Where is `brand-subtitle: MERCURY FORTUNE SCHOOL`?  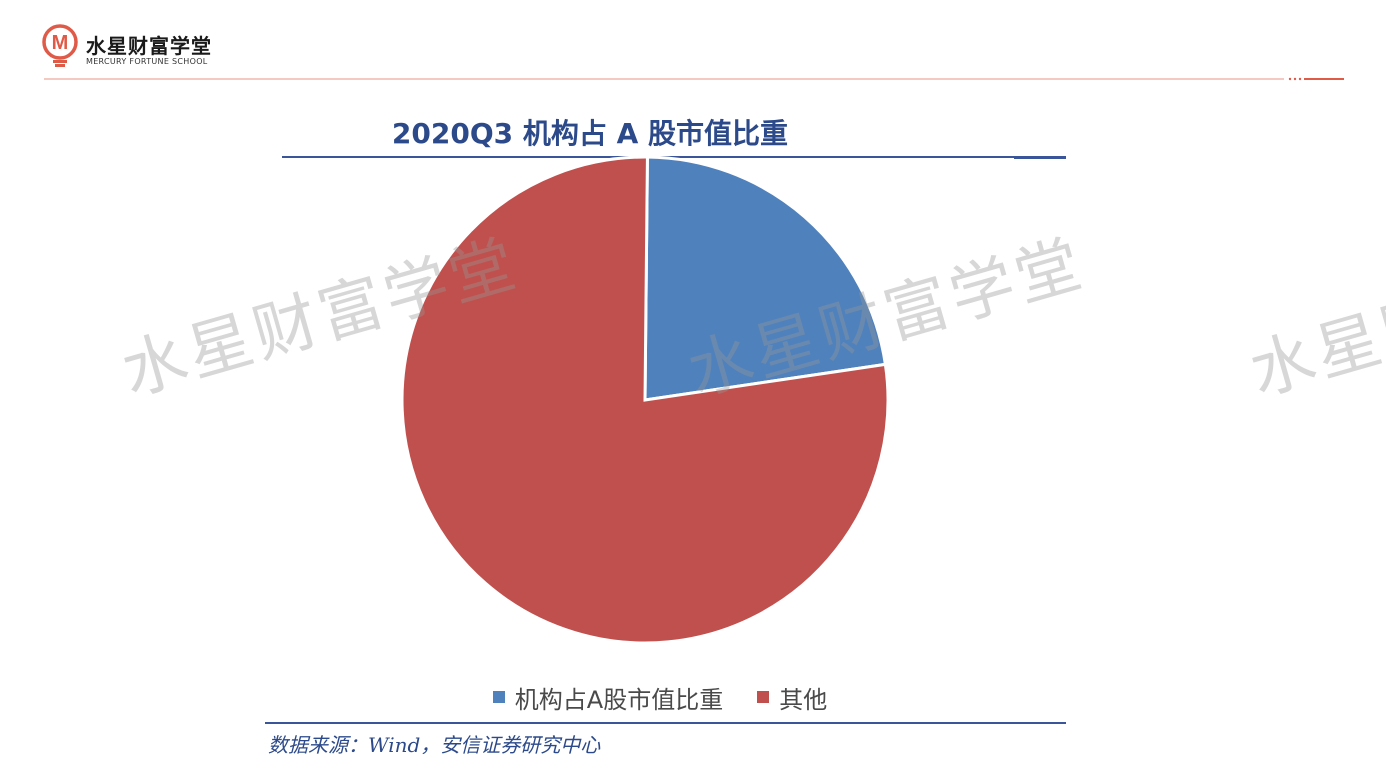 brand-subtitle: MERCURY FORTUNE SCHOOL is located at coordinates (147, 61).